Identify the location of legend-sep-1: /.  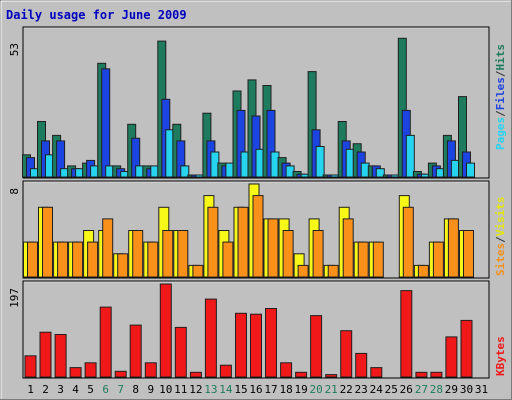
(500, 113).